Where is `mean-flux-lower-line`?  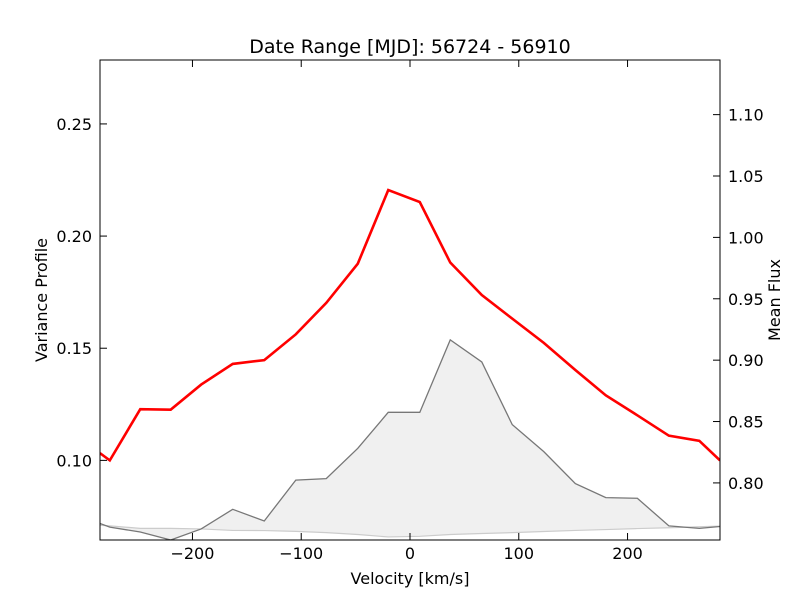
mean-flux-lower-line is located at coordinates (410, 531).